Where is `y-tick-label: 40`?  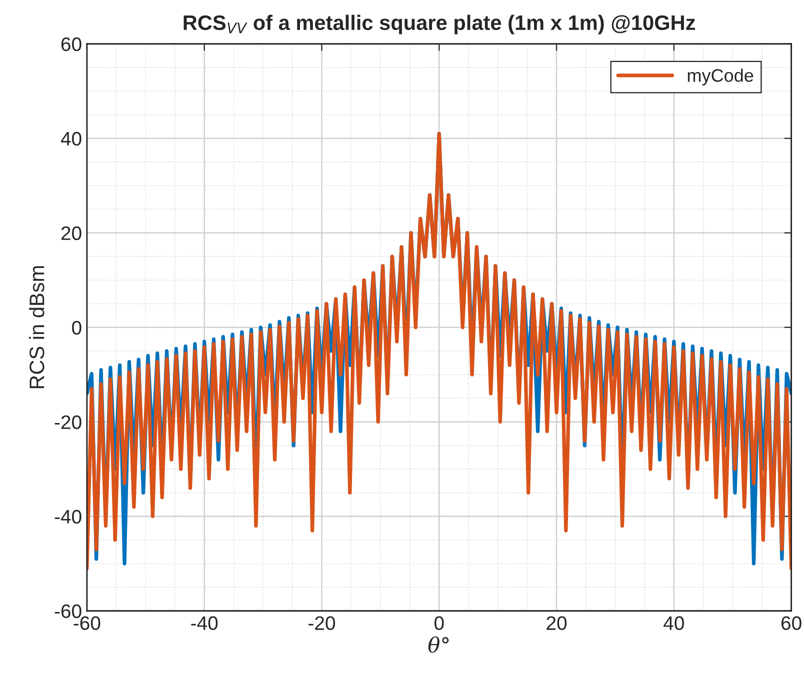 y-tick-label: 40 is located at coordinates (71, 139).